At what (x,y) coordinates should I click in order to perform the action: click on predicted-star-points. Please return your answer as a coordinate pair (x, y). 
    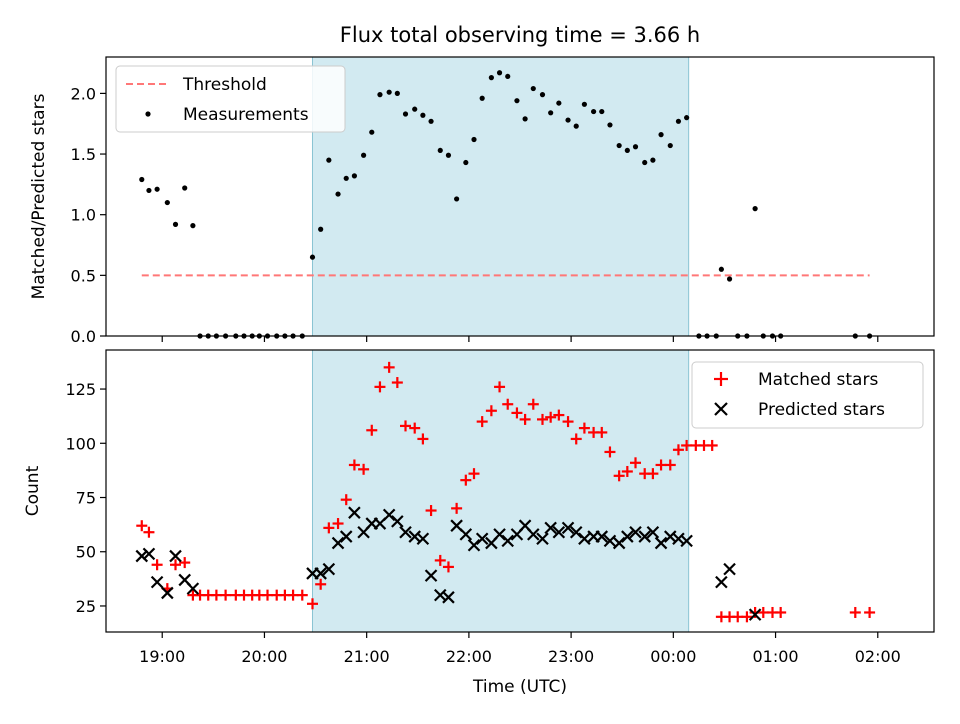
    Looking at the image, I should click on (448, 563).